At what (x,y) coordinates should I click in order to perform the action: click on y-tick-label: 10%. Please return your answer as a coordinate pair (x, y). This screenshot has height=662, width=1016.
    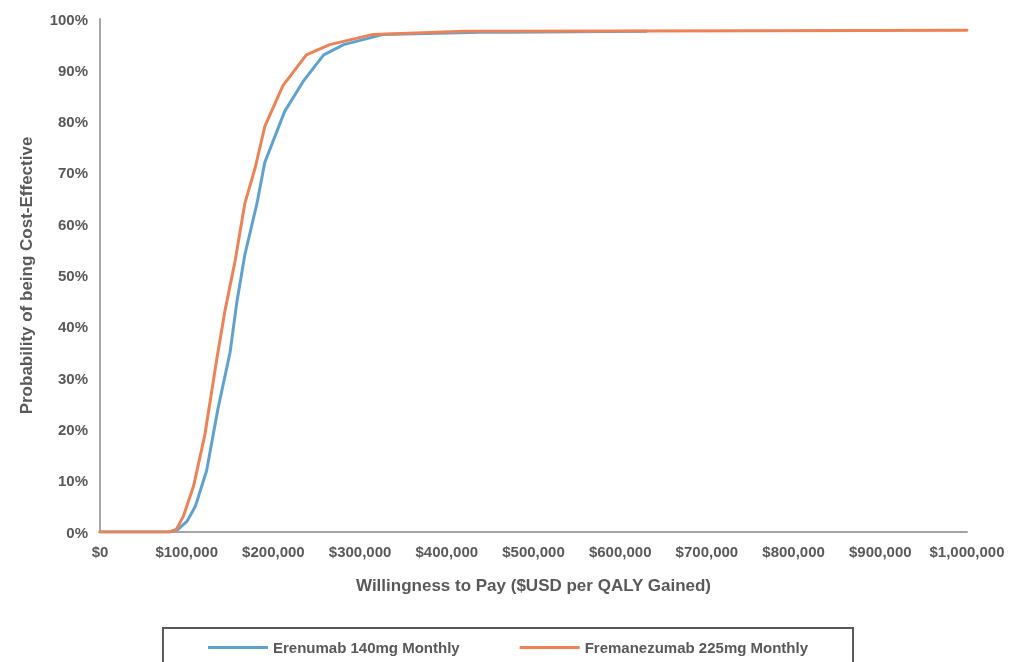
    Looking at the image, I should click on (72, 481).